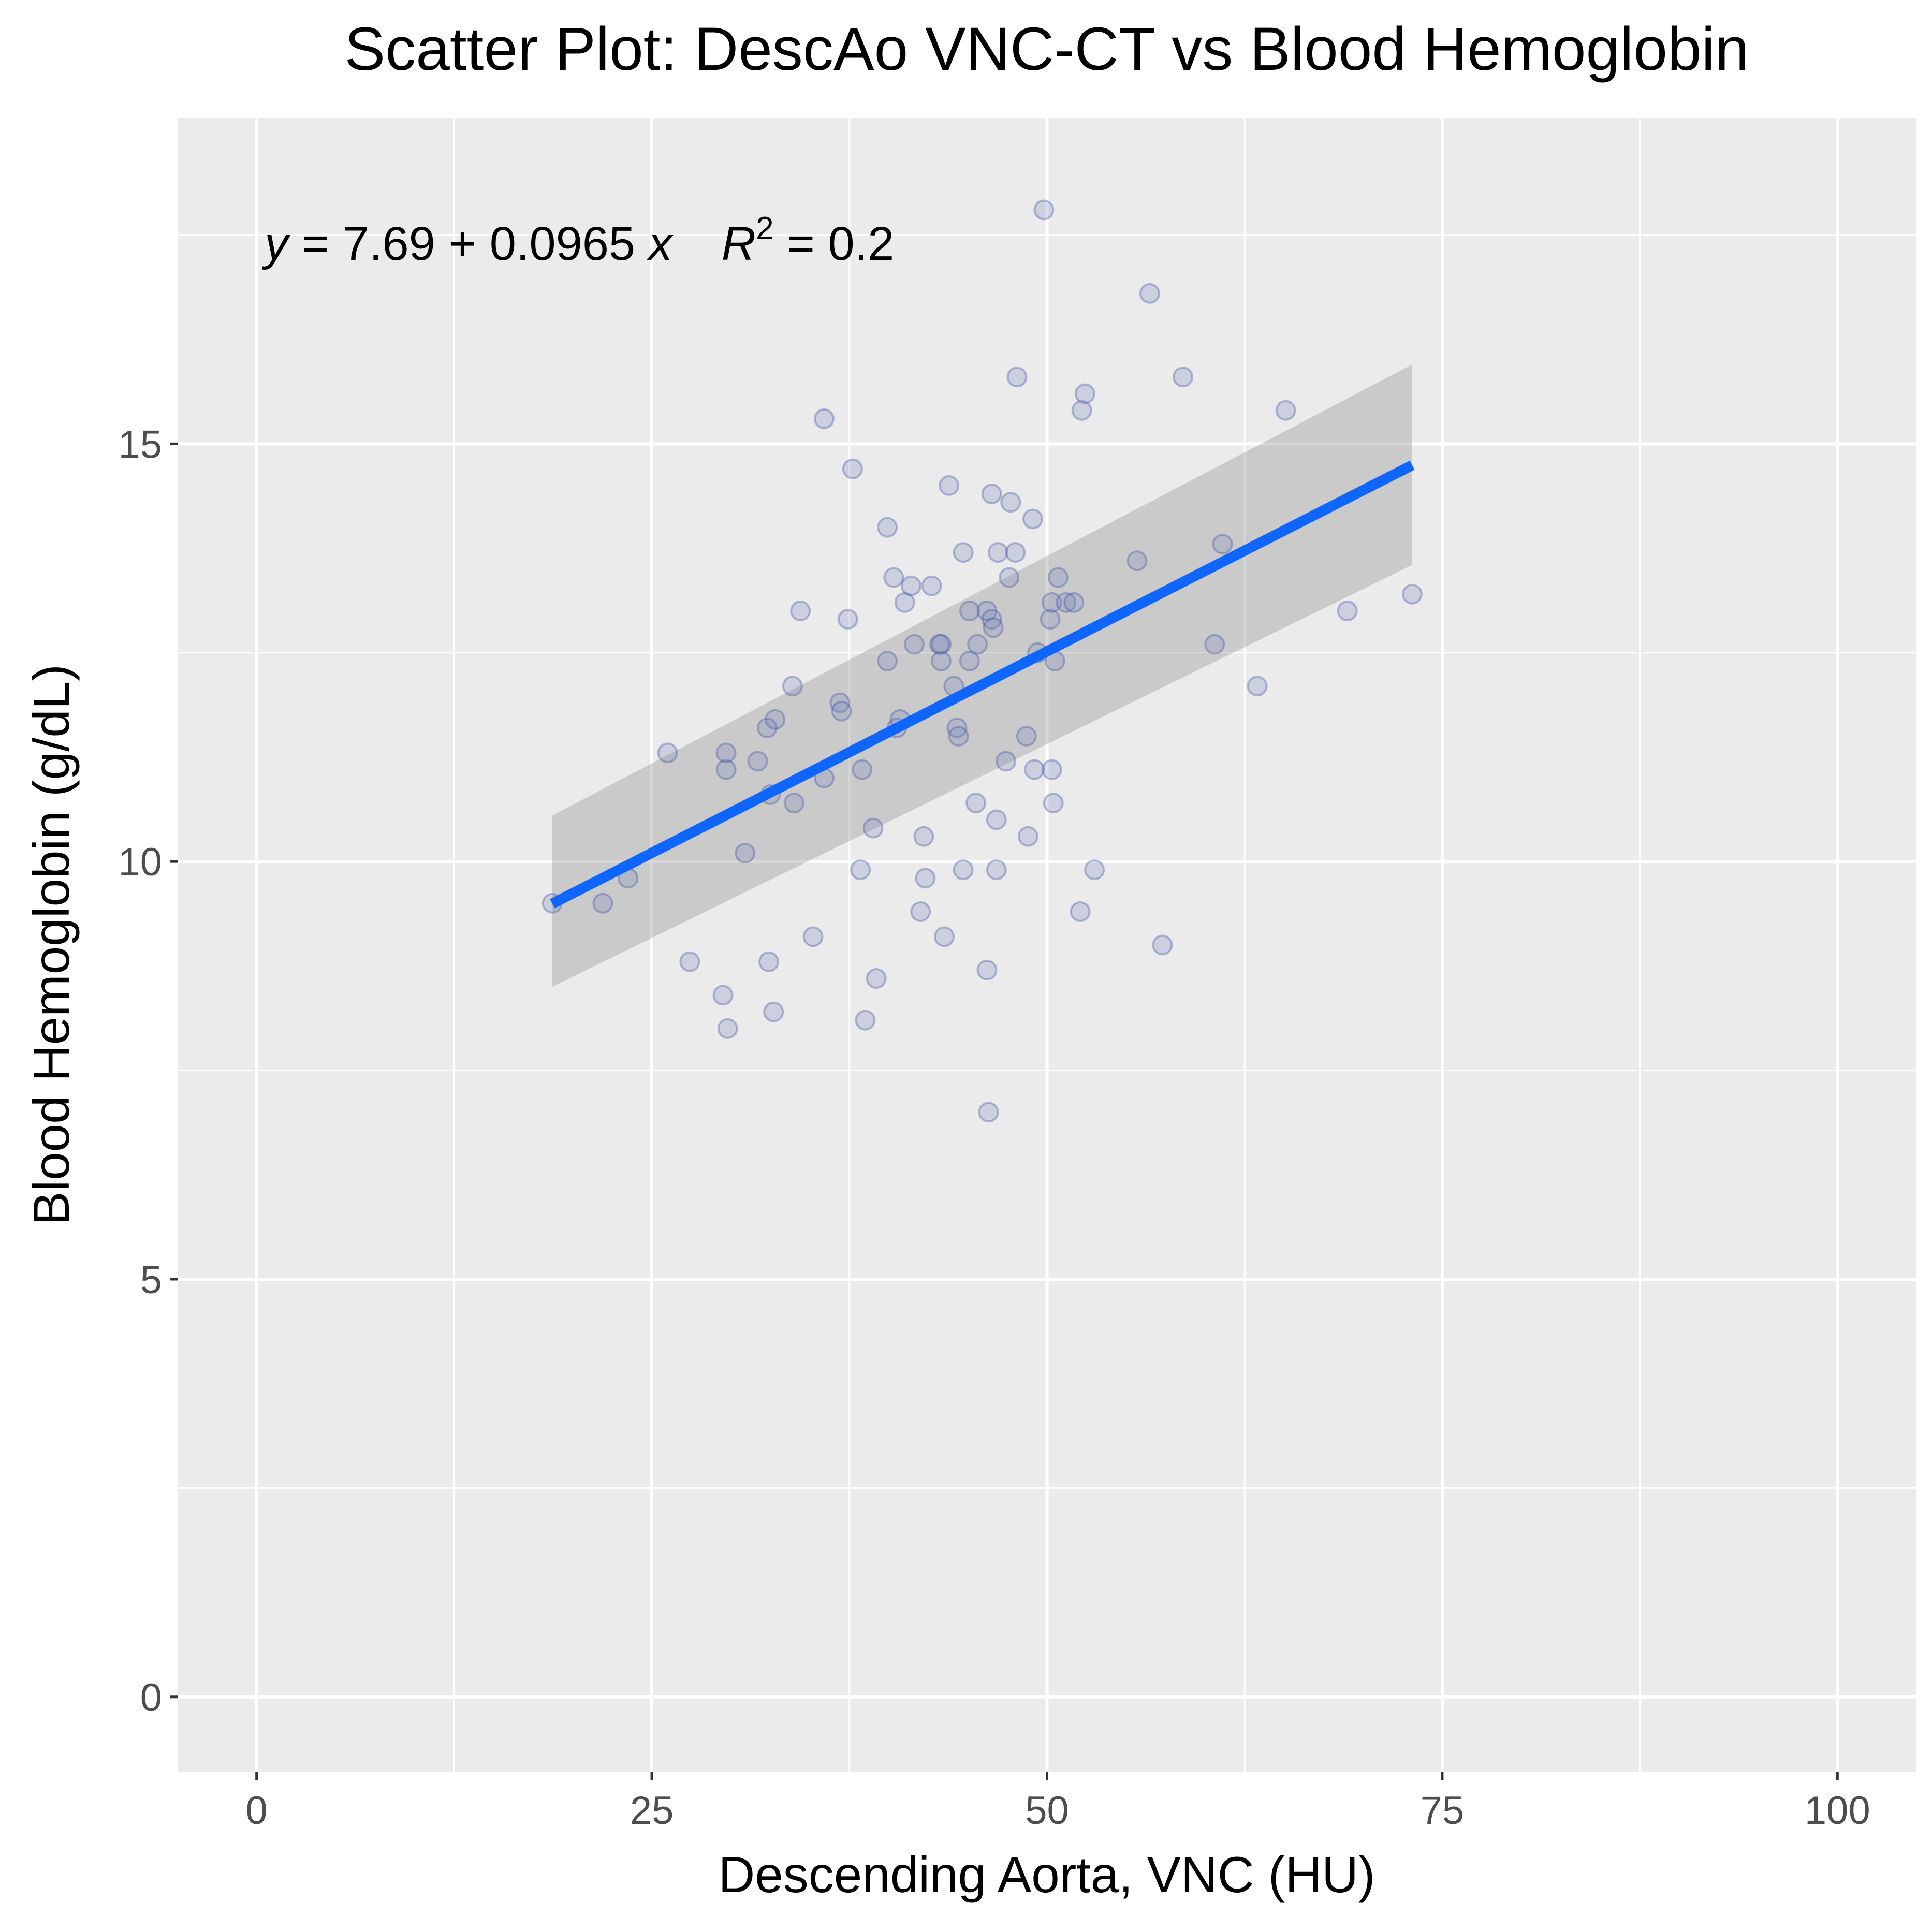  I want to click on x-tick-label: 75, so click(1443, 1811).